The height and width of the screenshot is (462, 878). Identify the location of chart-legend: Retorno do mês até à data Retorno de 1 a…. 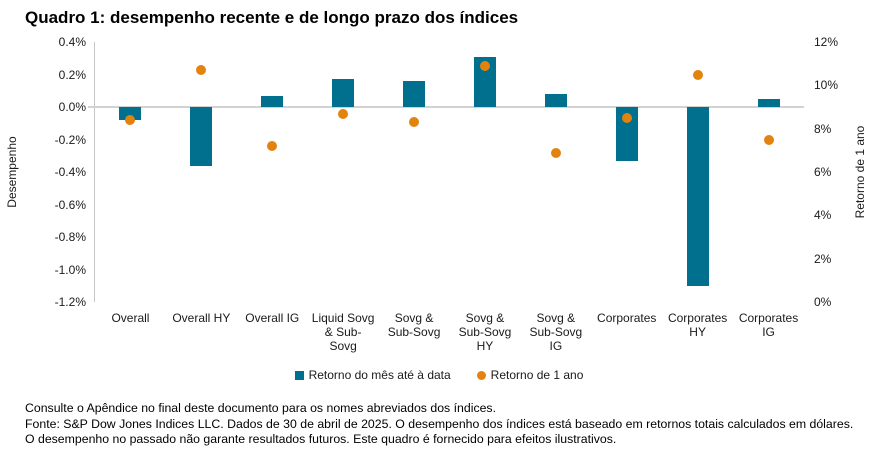
(439, 375).